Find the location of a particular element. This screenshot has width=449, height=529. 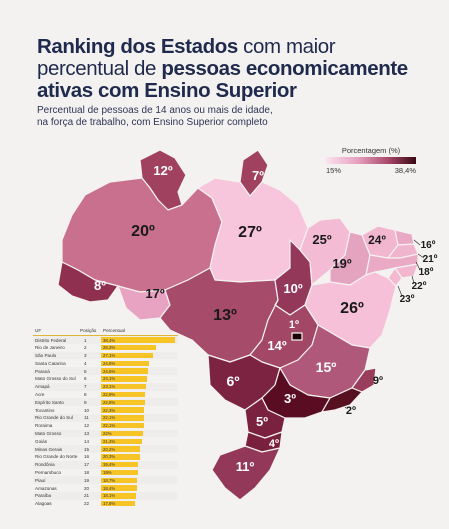

table-row: São Paulo 3 27,1% is located at coordinates (105, 356).